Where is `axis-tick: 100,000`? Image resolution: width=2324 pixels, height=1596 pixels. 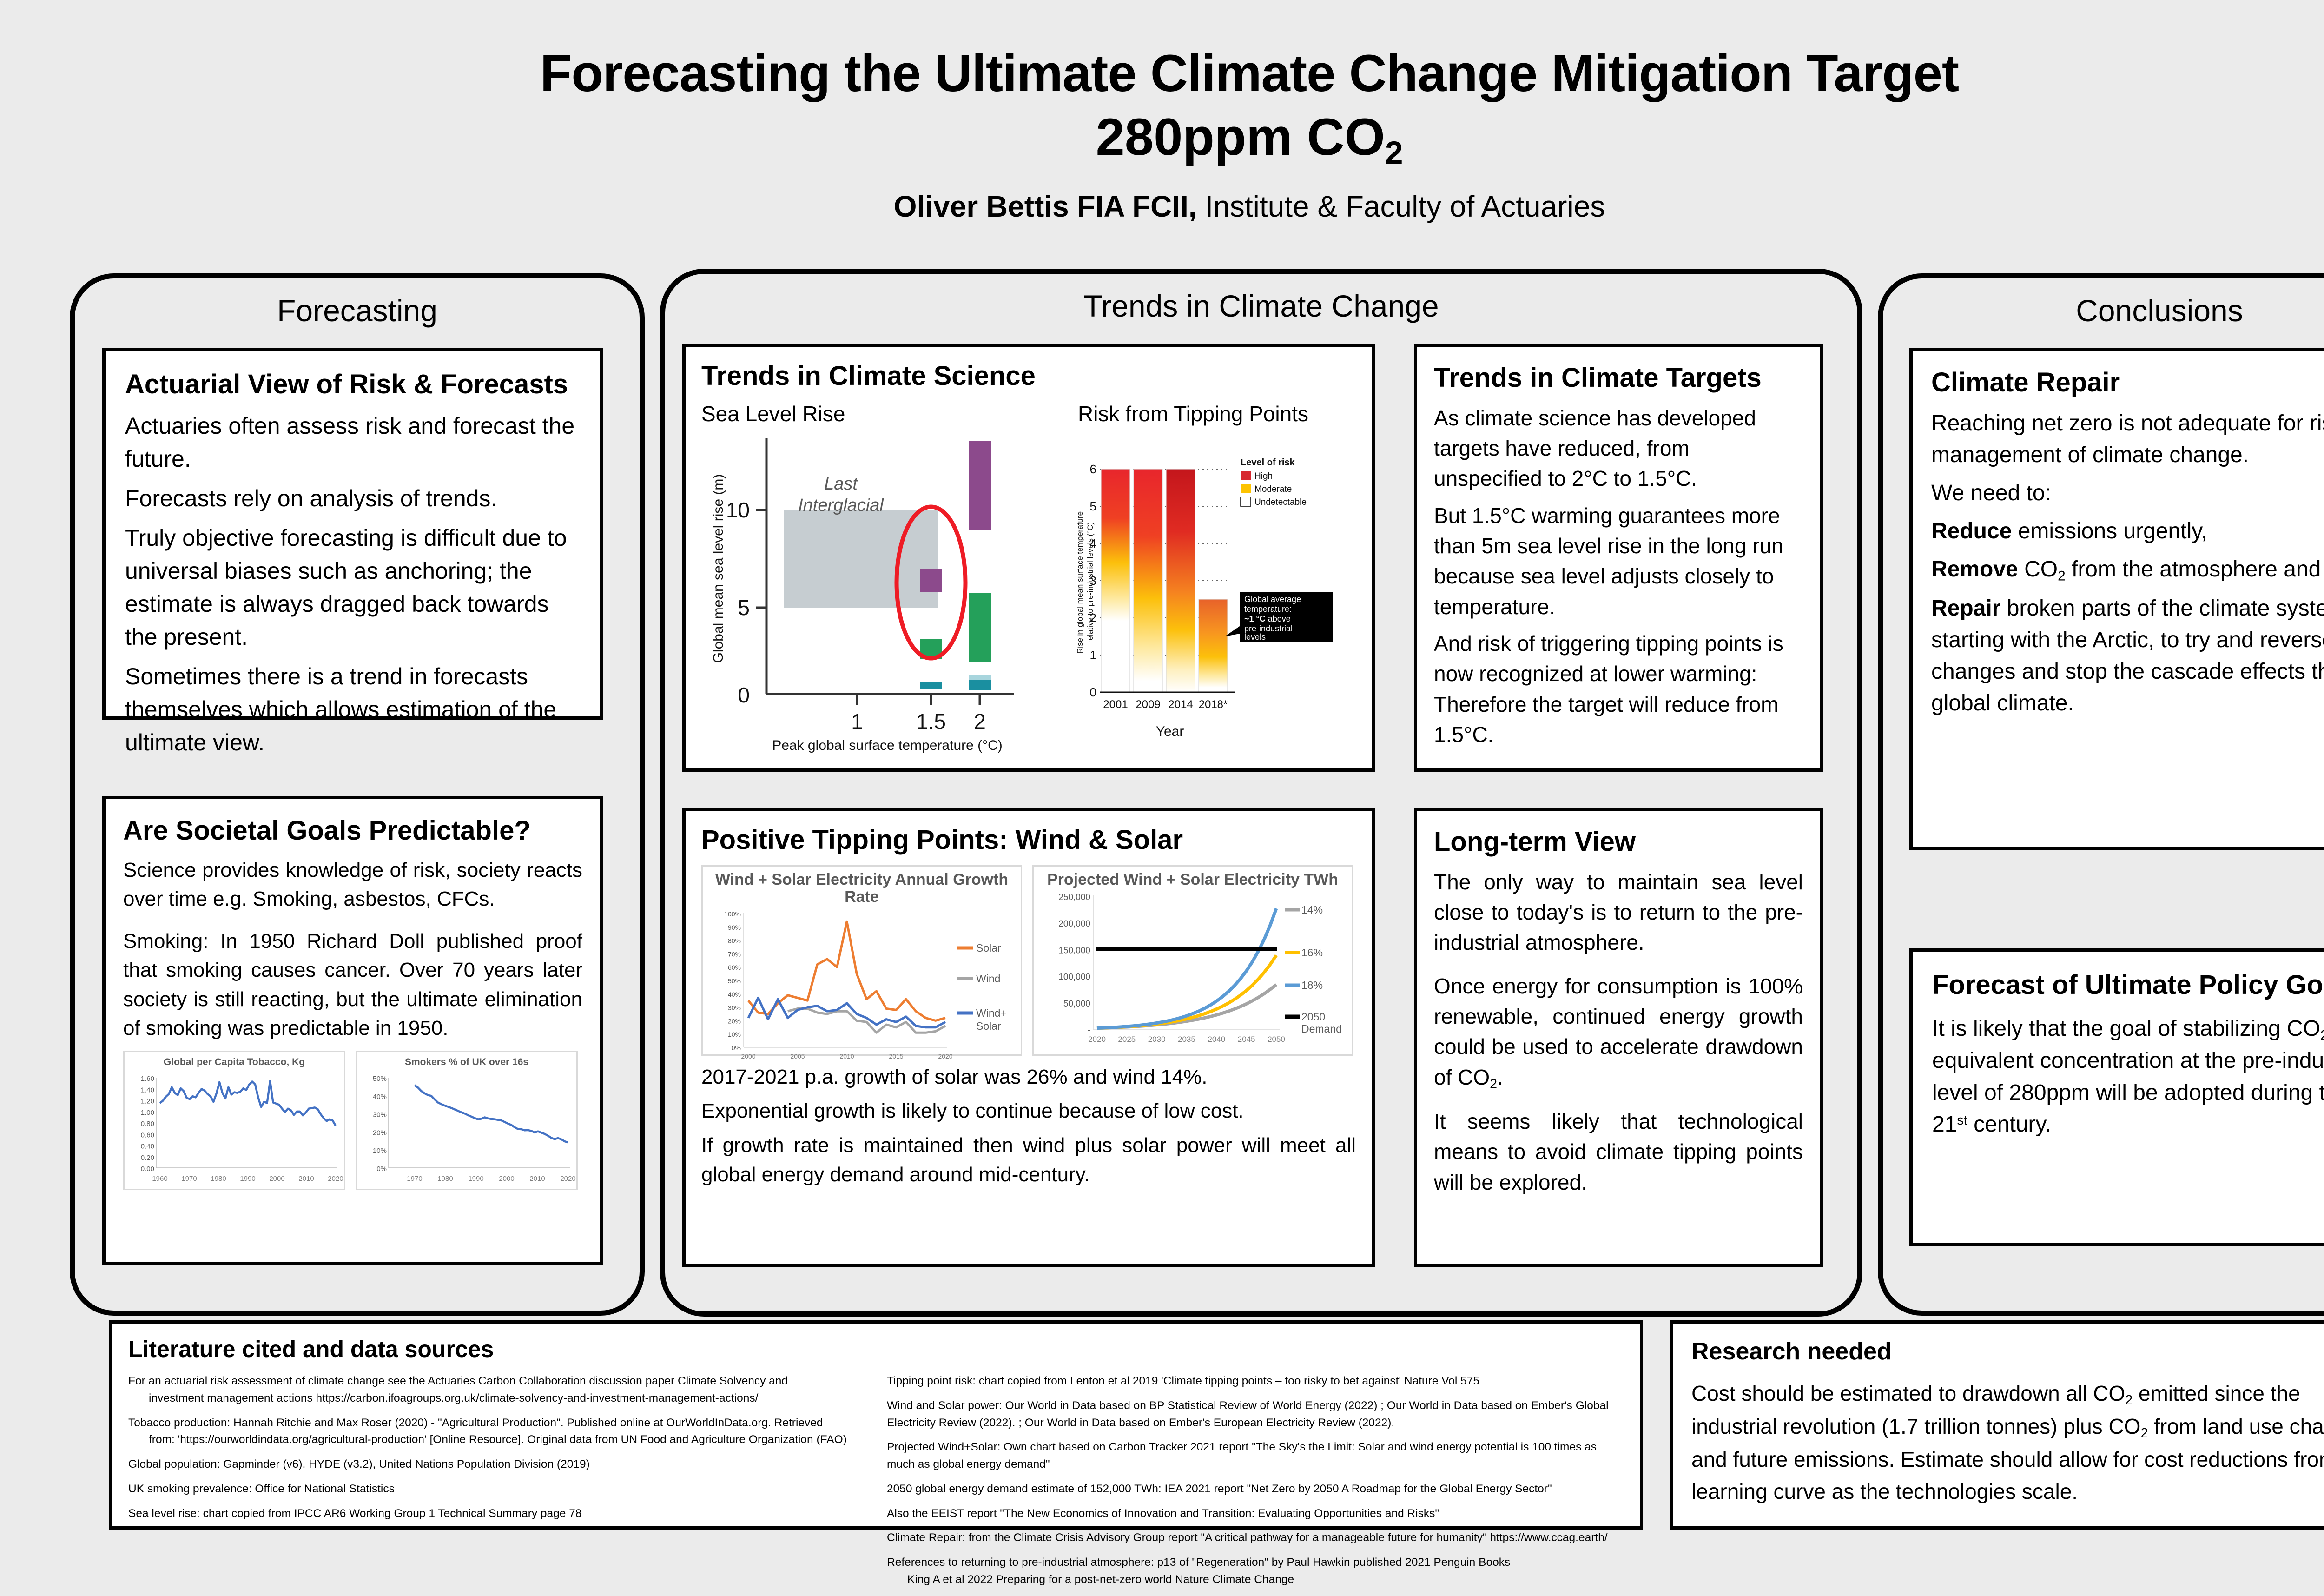
axis-tick: 100,000 is located at coordinates (1074, 977).